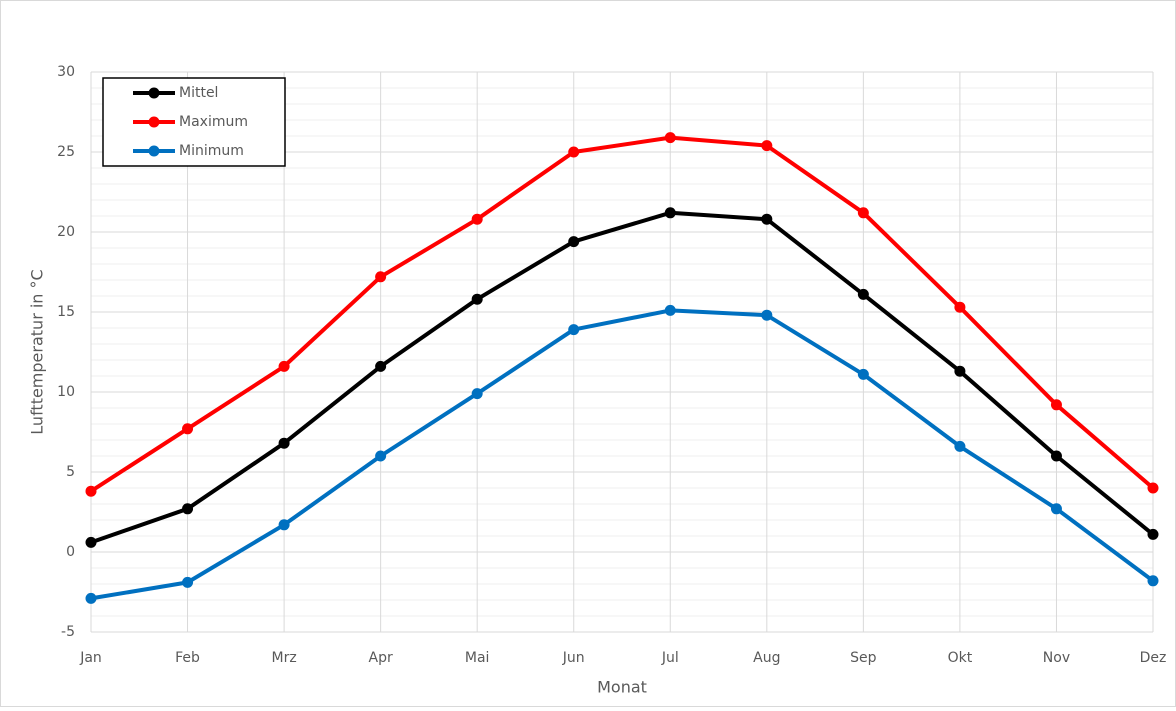 The image size is (1176, 711). I want to click on legend-label: Mittel, so click(198, 93).